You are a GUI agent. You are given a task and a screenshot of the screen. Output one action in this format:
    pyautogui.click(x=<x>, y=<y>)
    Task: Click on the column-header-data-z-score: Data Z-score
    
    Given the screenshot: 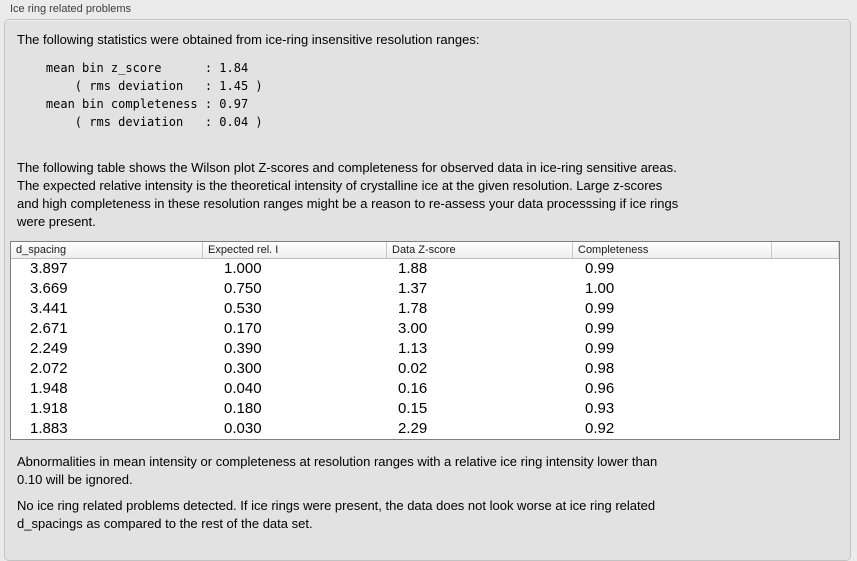 What is the action you would take?
    pyautogui.click(x=479, y=250)
    